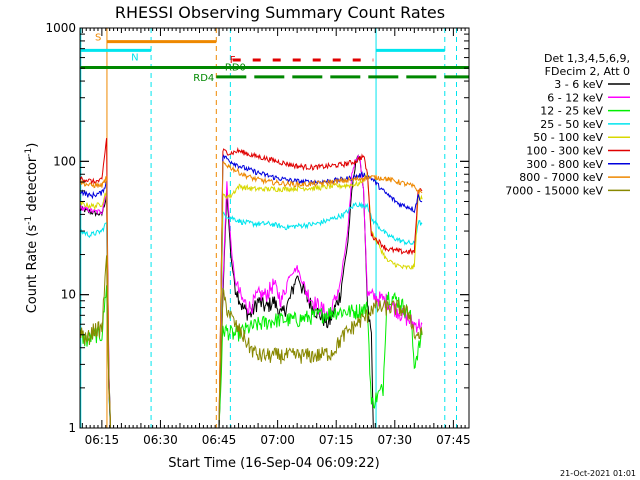 The width and height of the screenshot is (640, 480). I want to click on flag-label: S, so click(98, 38).